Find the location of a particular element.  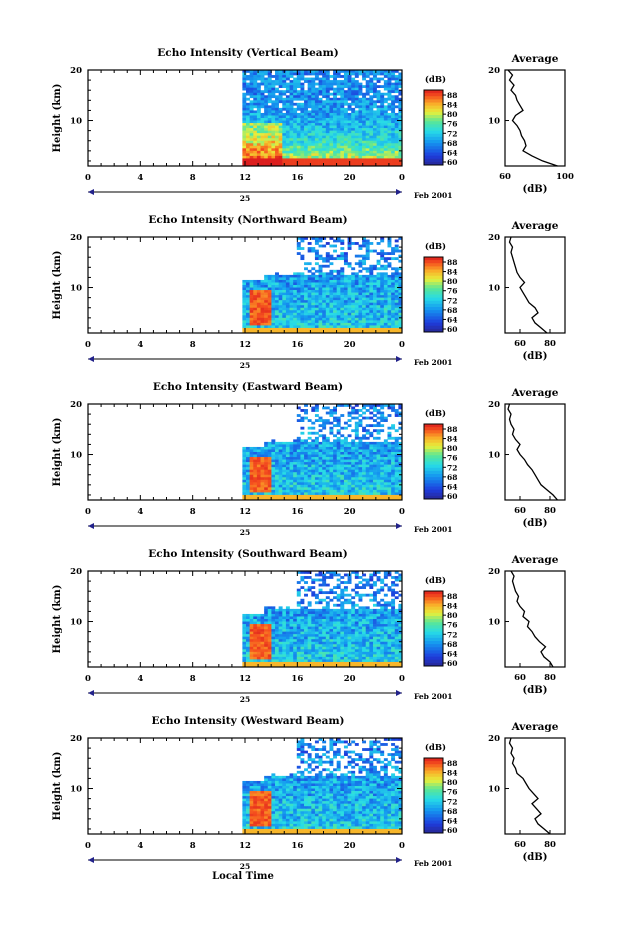

colorbar-tick-label: 84 is located at coordinates (452, 272).